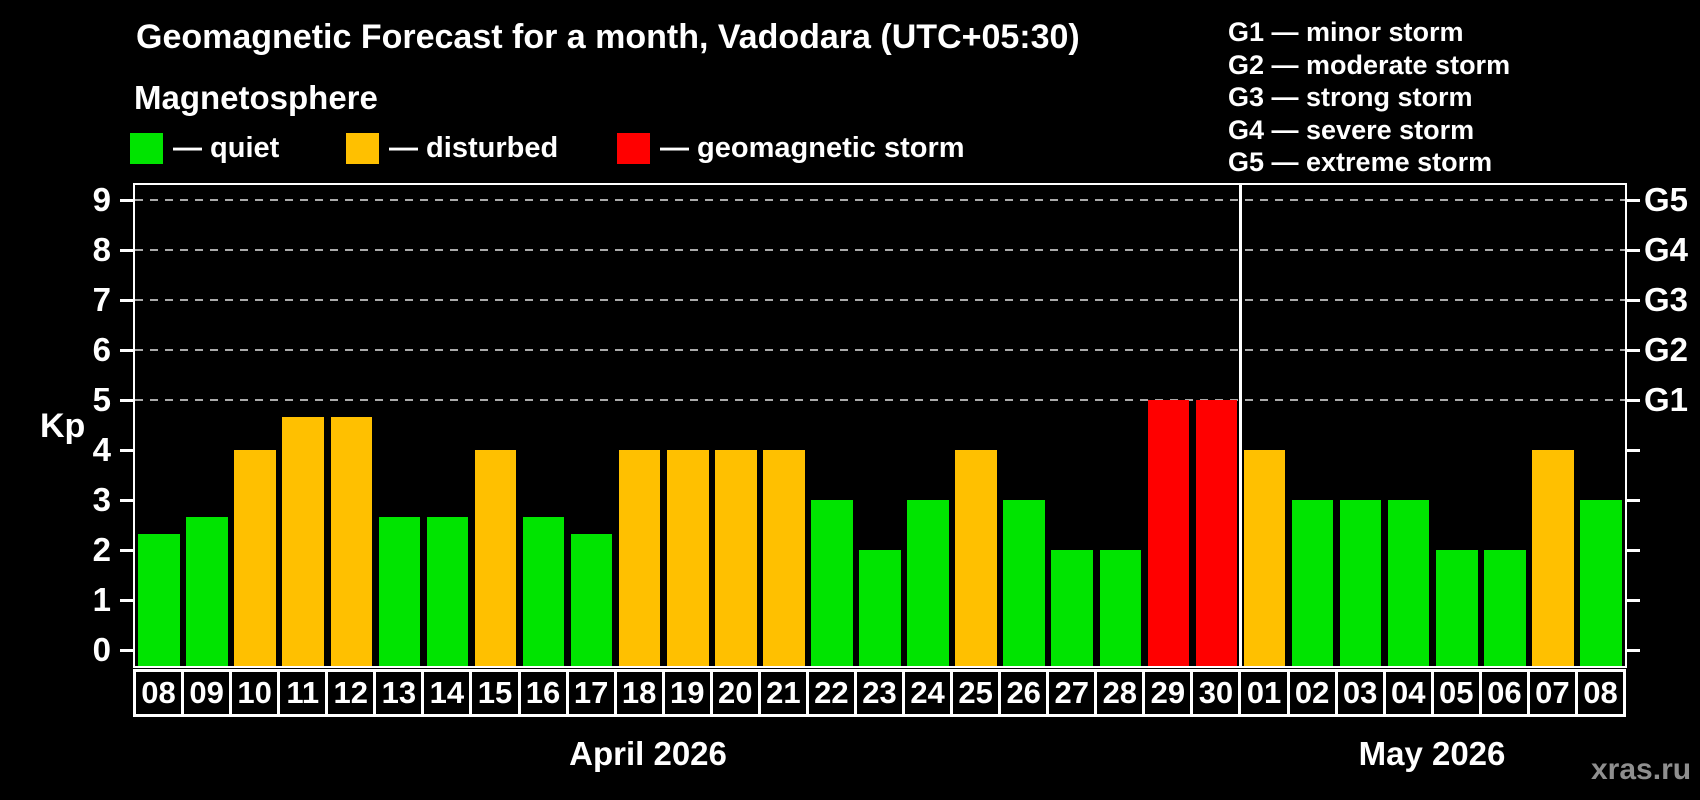 The height and width of the screenshot is (800, 1700). Describe the element at coordinates (101, 599) in the screenshot. I see `y-tick-label-1: 1` at that location.